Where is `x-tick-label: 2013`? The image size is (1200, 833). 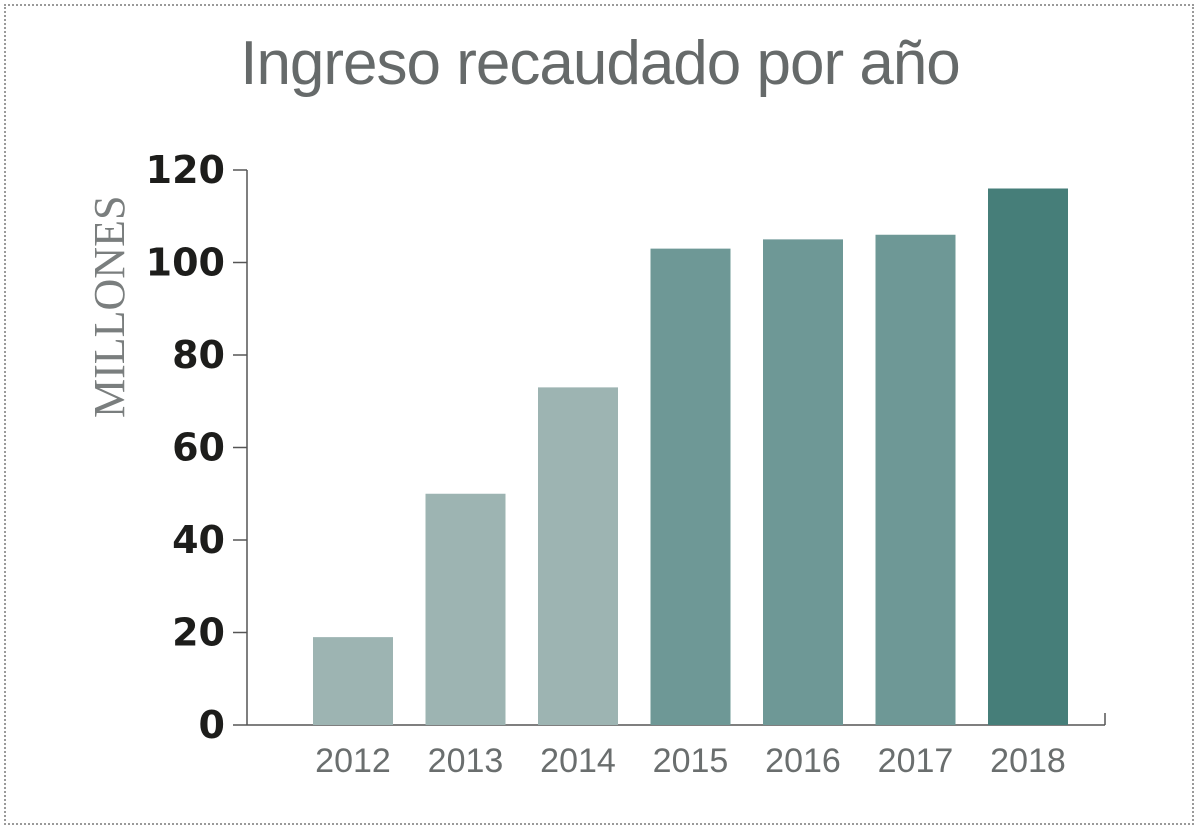 x-tick-label: 2013 is located at coordinates (466, 761).